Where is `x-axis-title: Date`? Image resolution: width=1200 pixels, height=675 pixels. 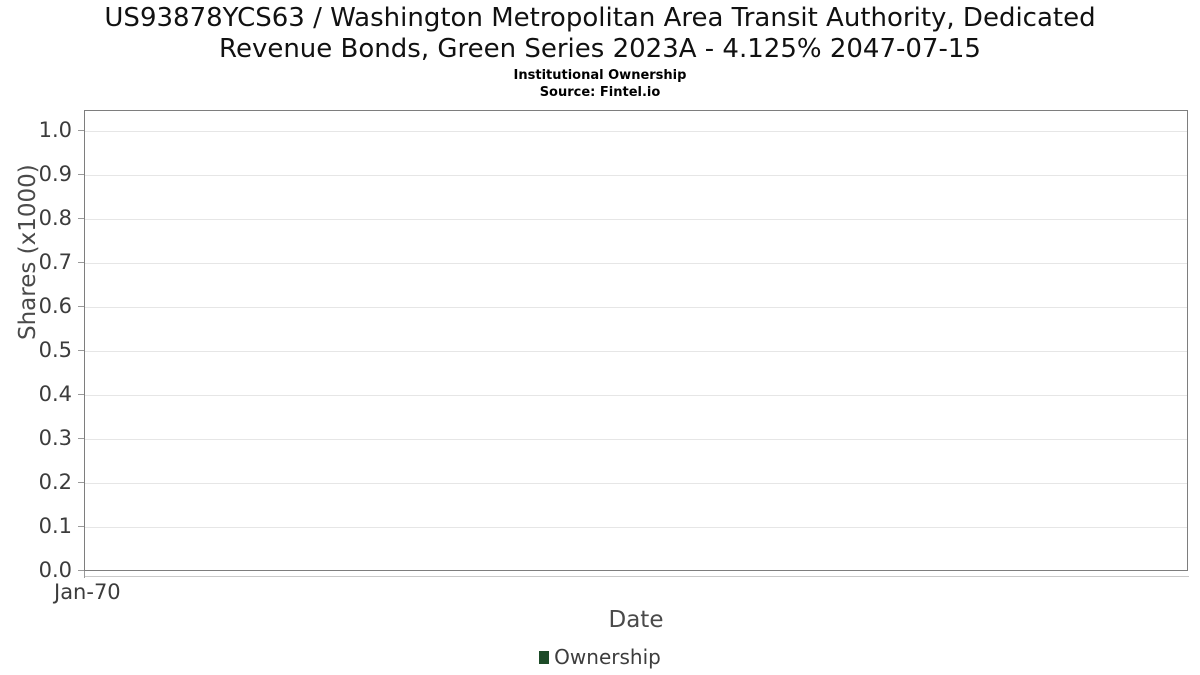
x-axis-title: Date is located at coordinates (636, 620).